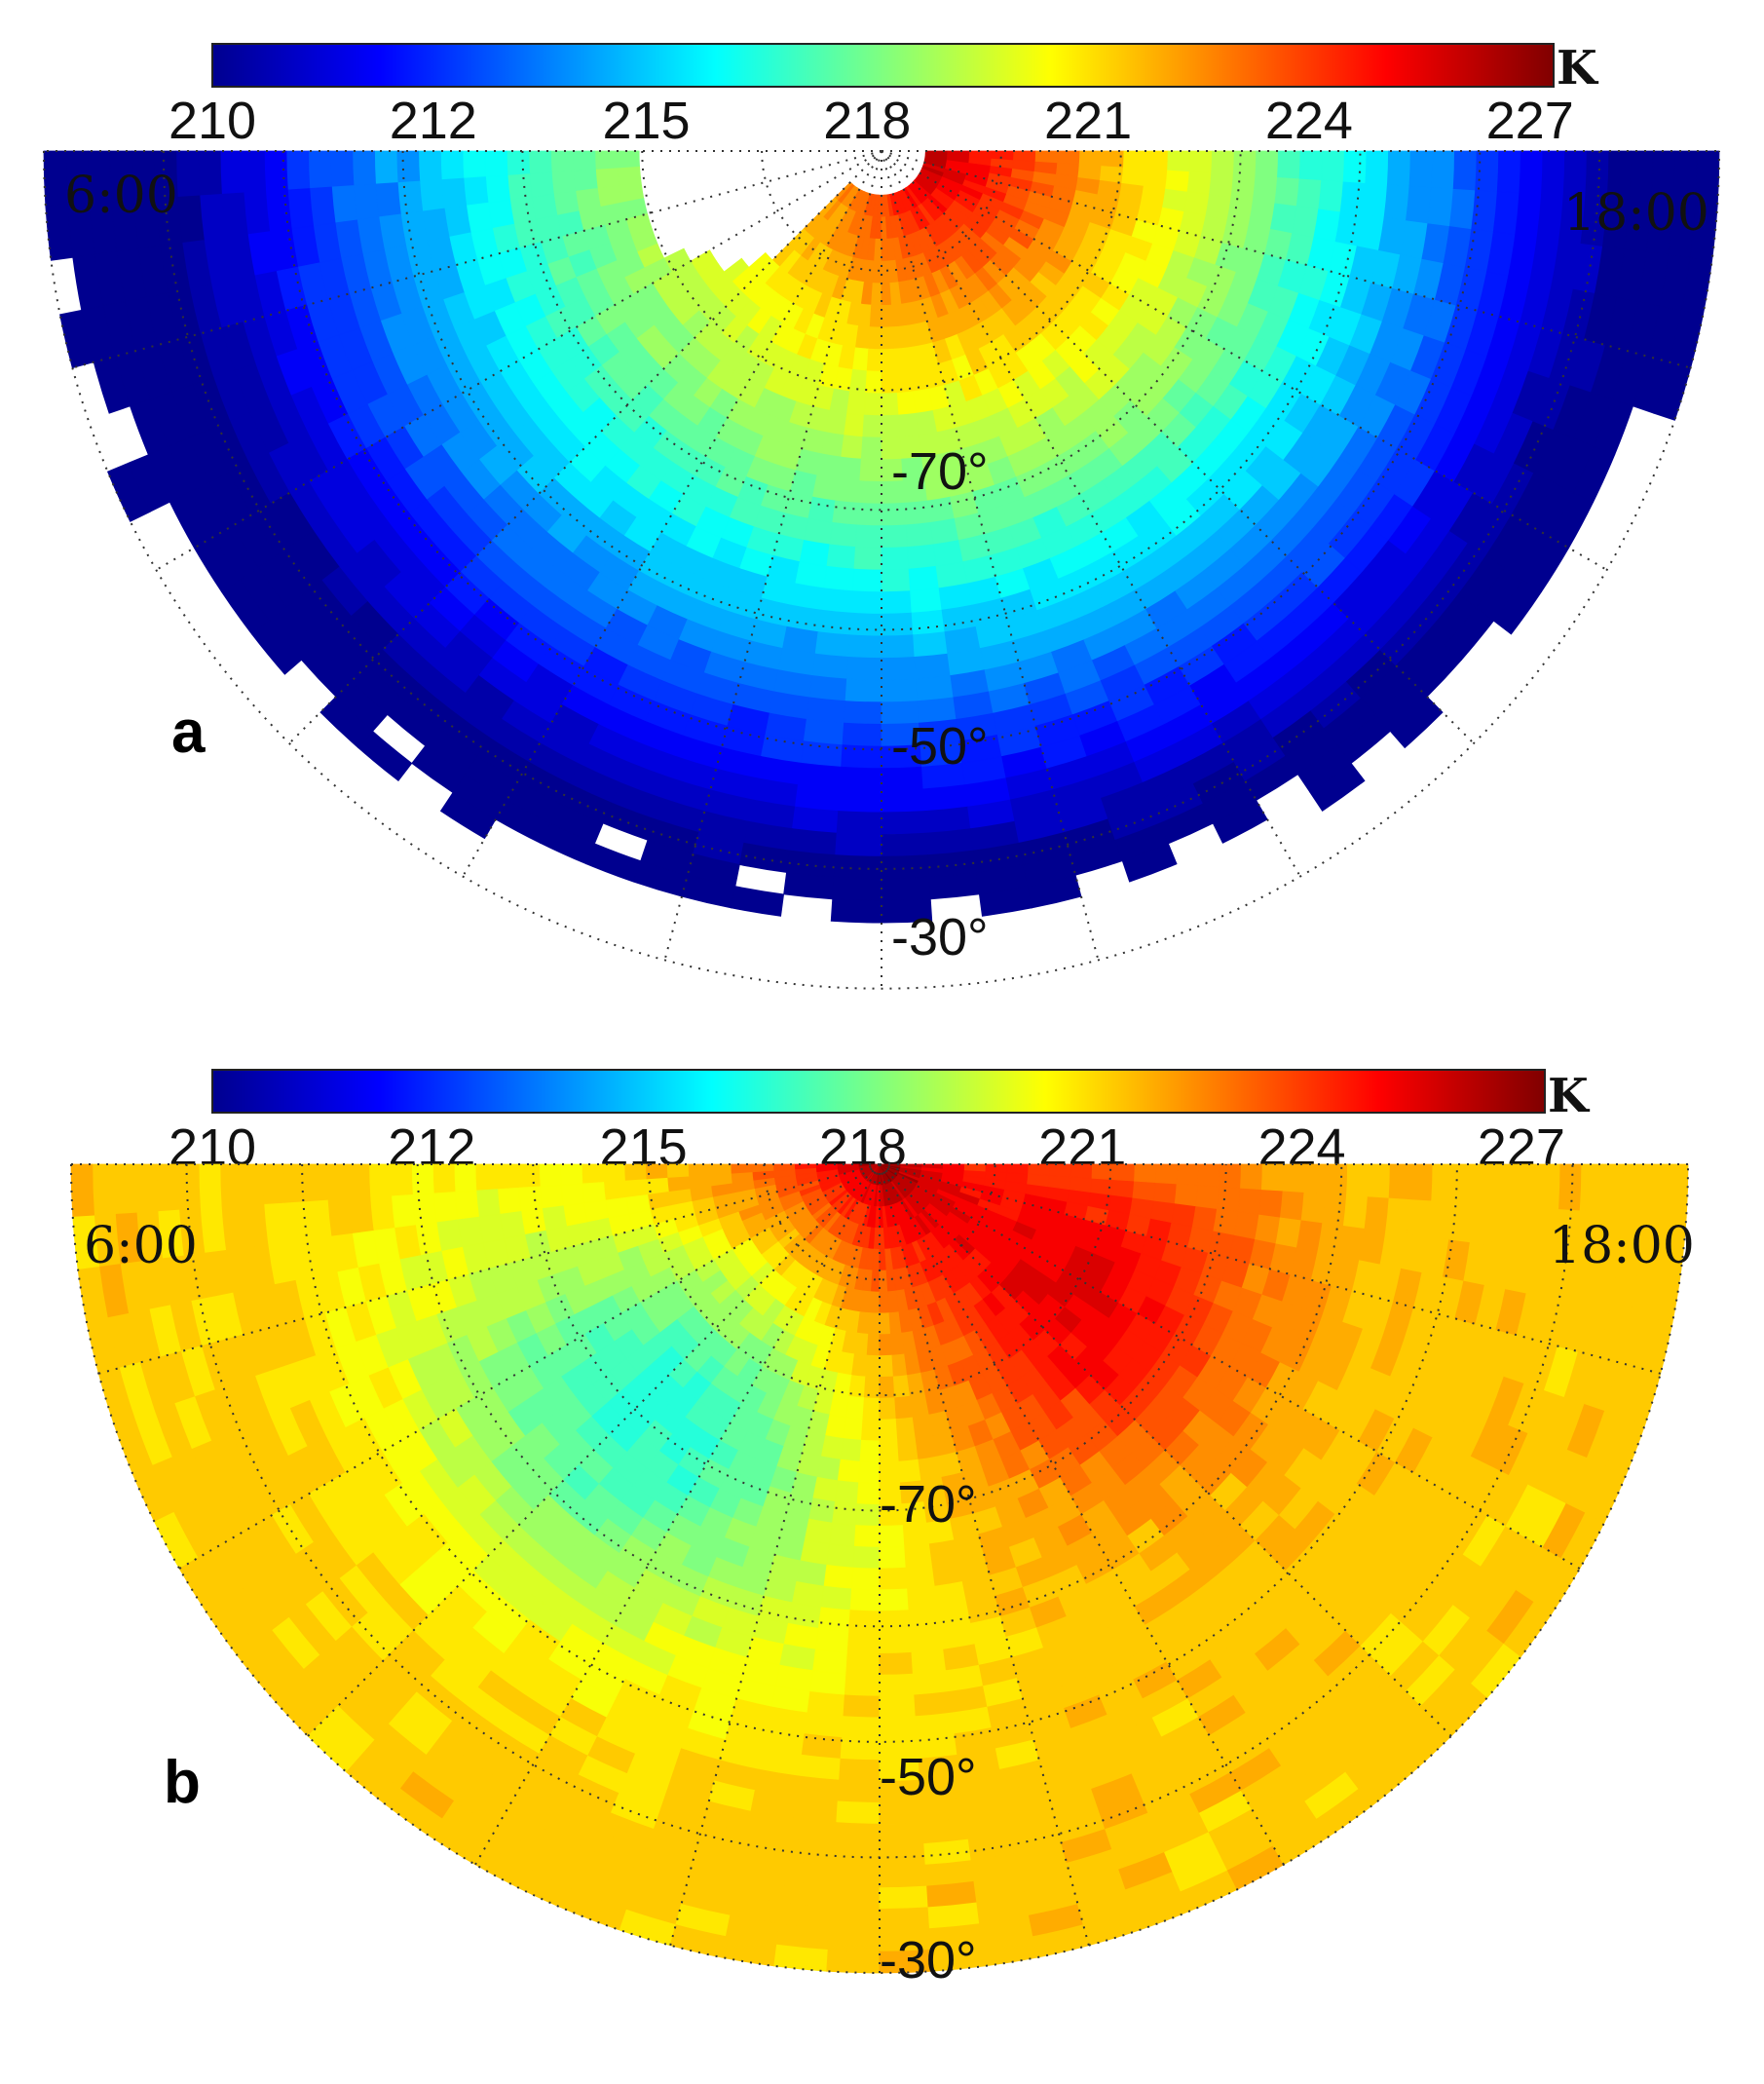 This screenshot has width=1764, height=2084. What do you see at coordinates (883, 65) in the screenshot?
I see `colorbar-a-gradient` at bounding box center [883, 65].